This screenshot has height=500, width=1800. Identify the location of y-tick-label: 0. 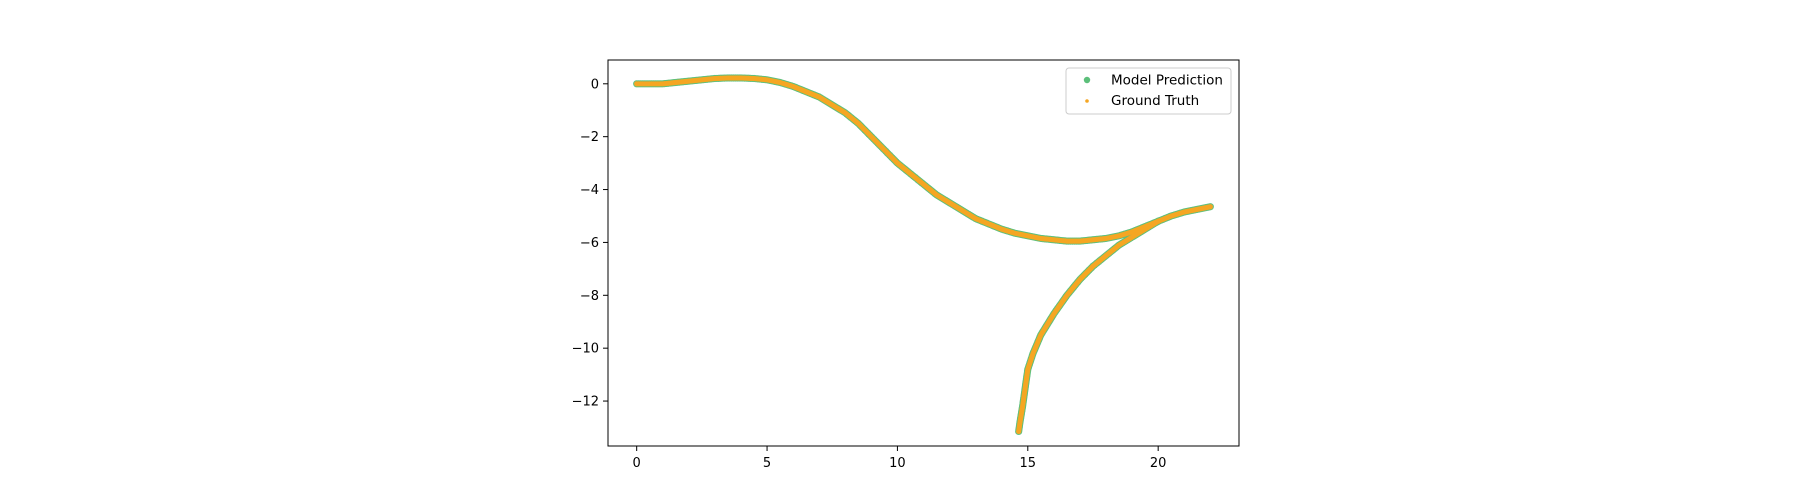
(595, 84).